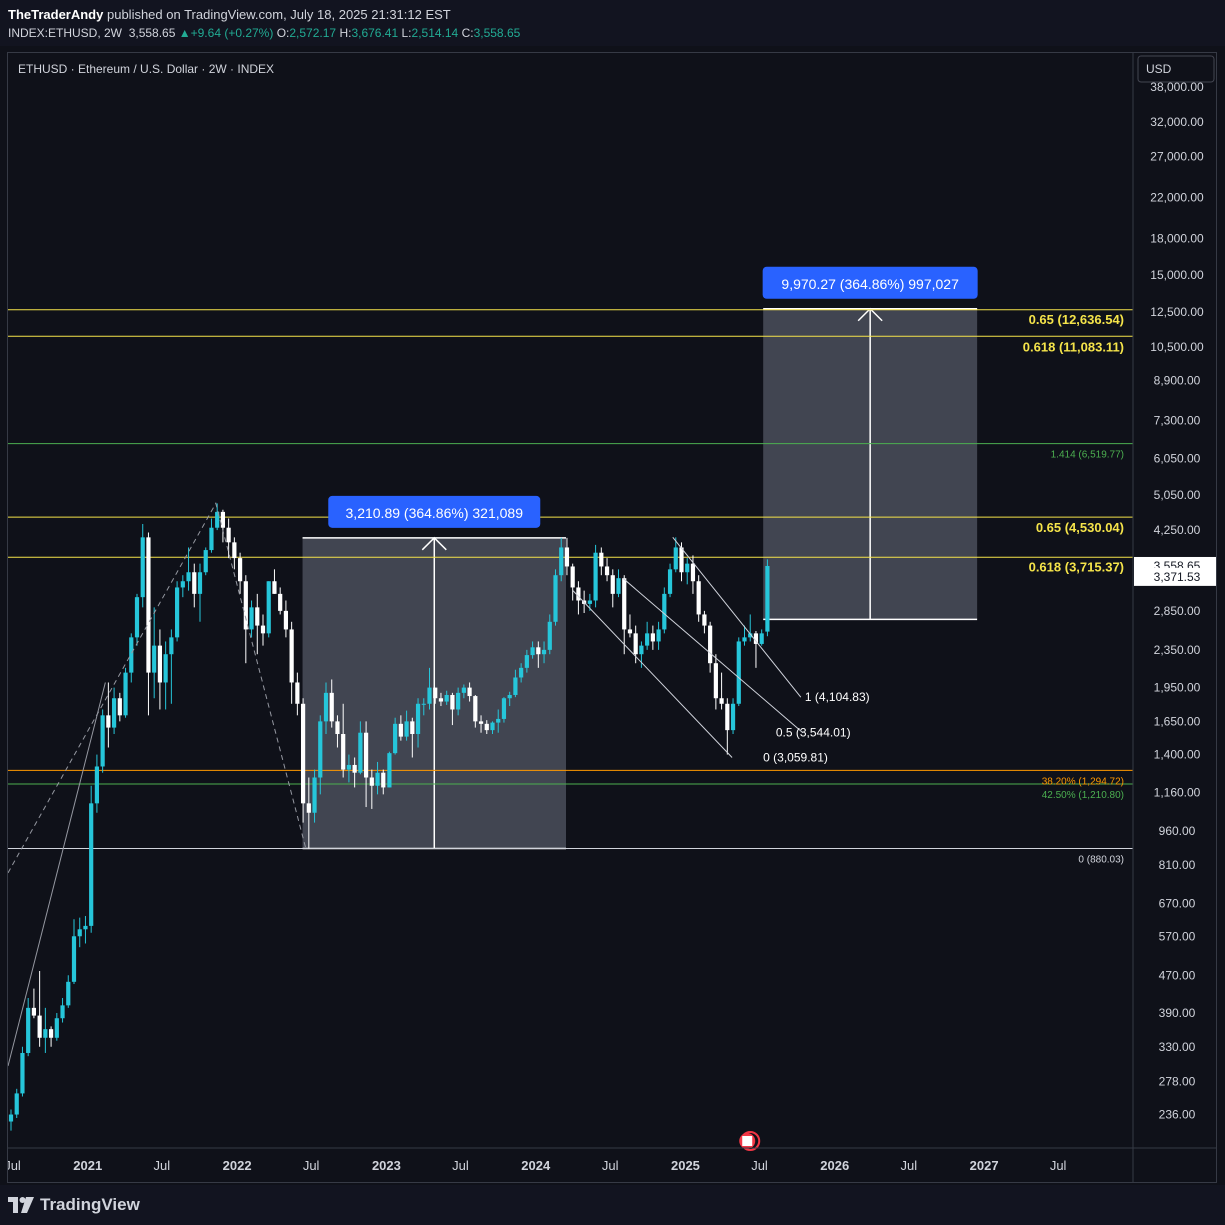 This screenshot has height=1225, width=1225. Describe the element at coordinates (56, 14) in the screenshot. I see `author-name: TheTraderAndy` at that location.